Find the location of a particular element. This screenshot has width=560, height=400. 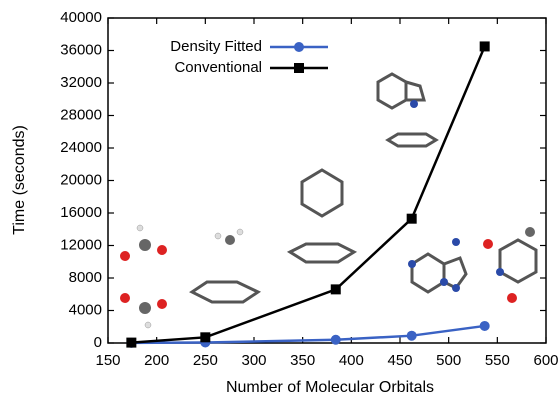

y-tick-label: 24000 is located at coordinates (81, 147).